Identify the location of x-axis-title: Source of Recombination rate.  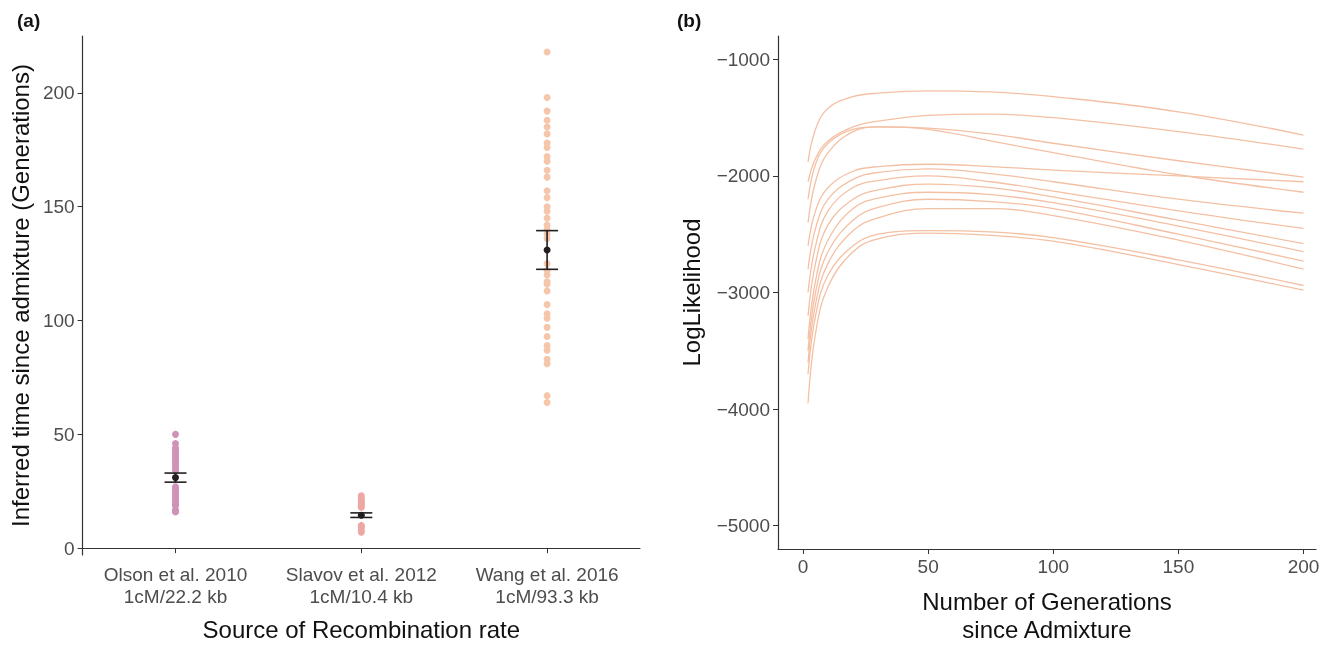
(361, 629).